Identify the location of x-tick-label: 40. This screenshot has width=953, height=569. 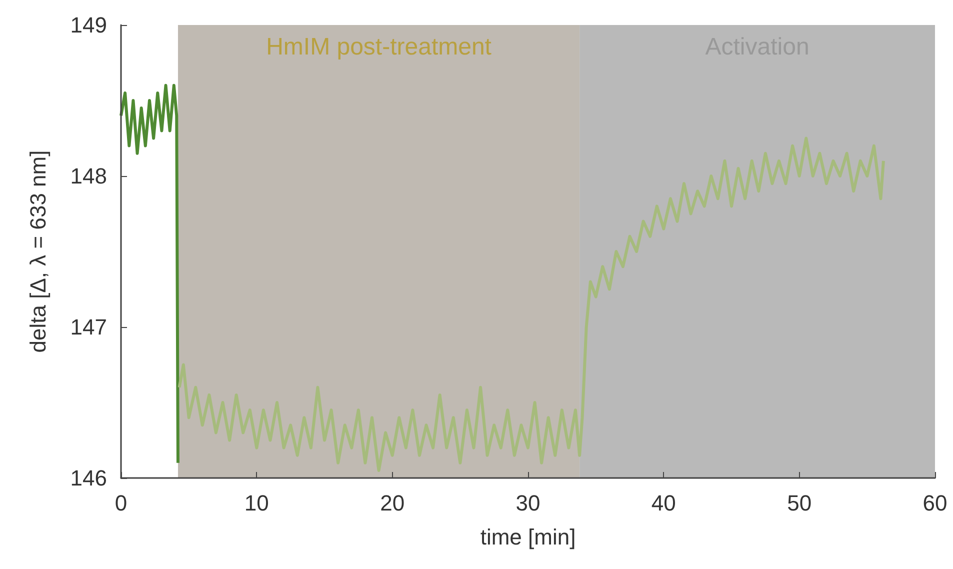
(663, 503).